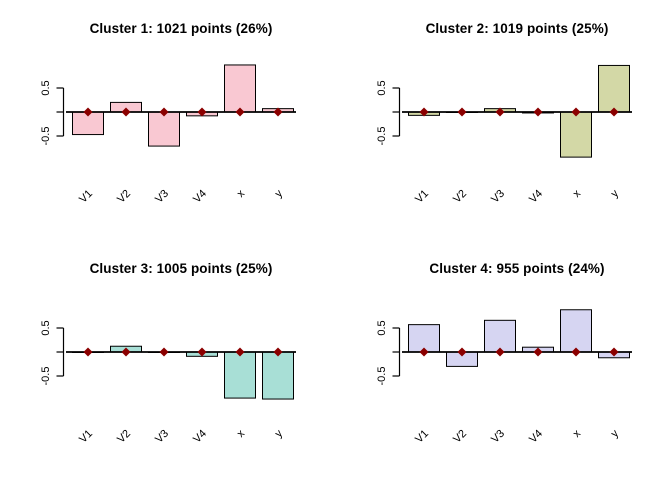  I want to click on chart-title-cluster-4: Cluster 4: 955 points (24%), so click(517, 268).